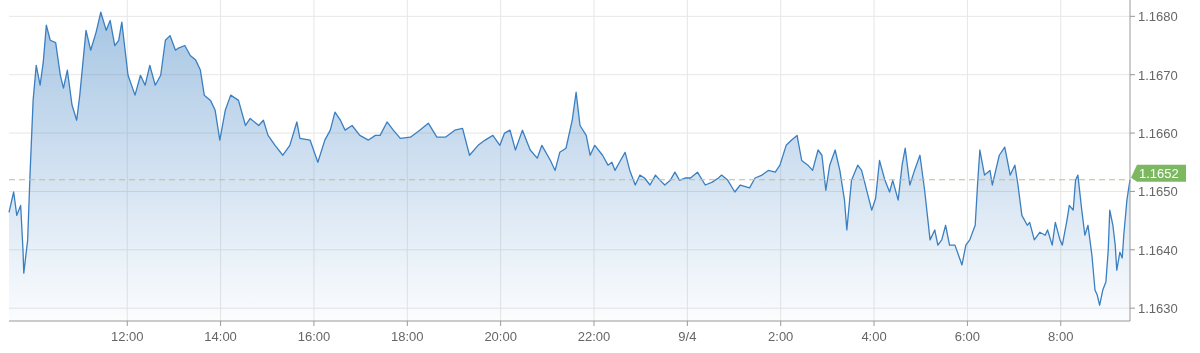 The image size is (1200, 353). Describe the element at coordinates (874, 336) in the screenshot. I see `x-tick-label: 4:00` at that location.